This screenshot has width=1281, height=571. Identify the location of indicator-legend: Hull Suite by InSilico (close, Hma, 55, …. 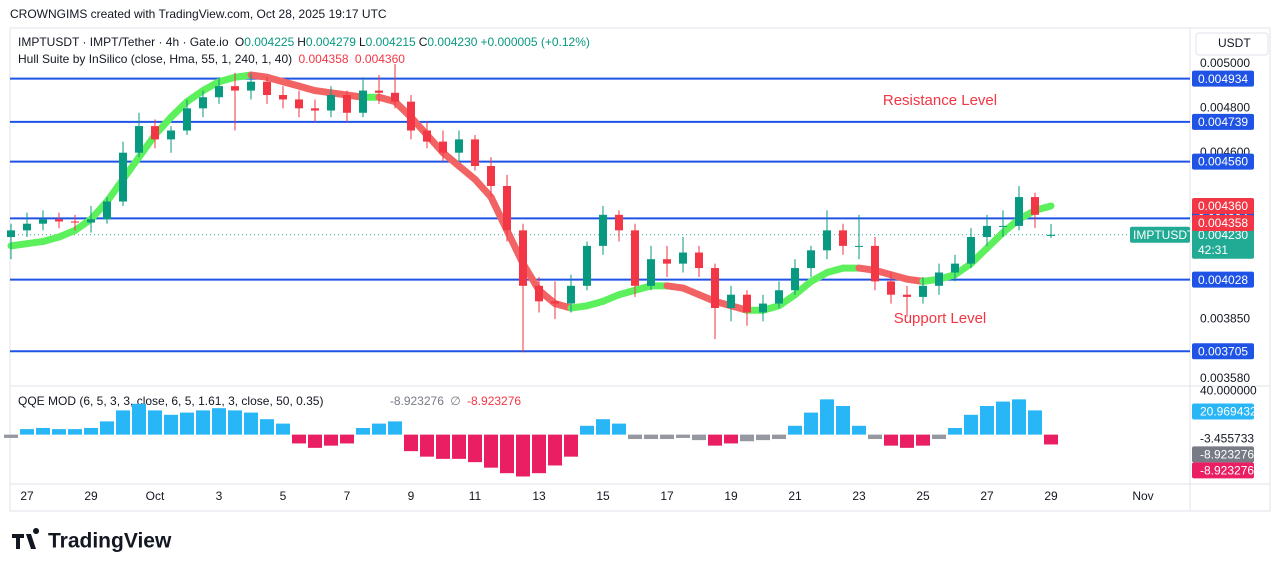
(213, 59).